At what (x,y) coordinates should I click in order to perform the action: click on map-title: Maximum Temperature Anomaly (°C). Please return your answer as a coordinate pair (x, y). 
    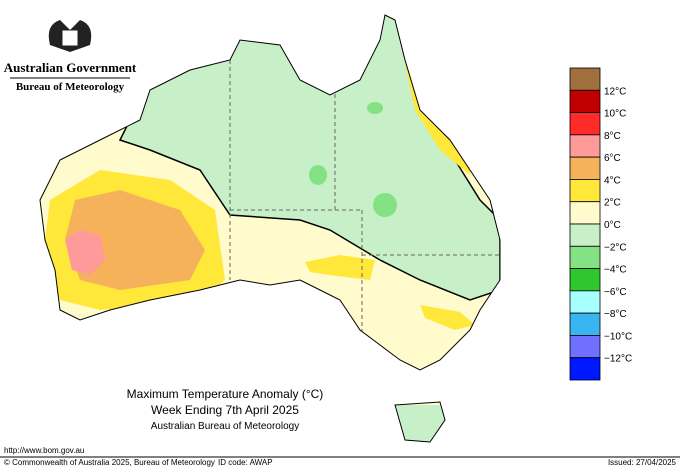
    Looking at the image, I should click on (225, 394).